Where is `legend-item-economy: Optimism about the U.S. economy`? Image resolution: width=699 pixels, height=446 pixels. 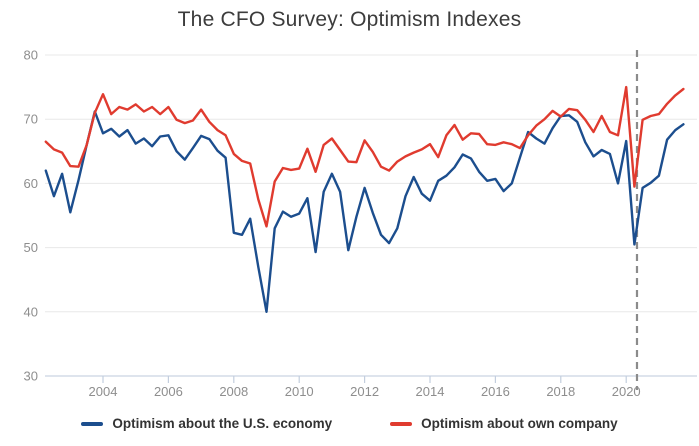
legend-item-economy: Optimism about the U.S. economy is located at coordinates (206, 423).